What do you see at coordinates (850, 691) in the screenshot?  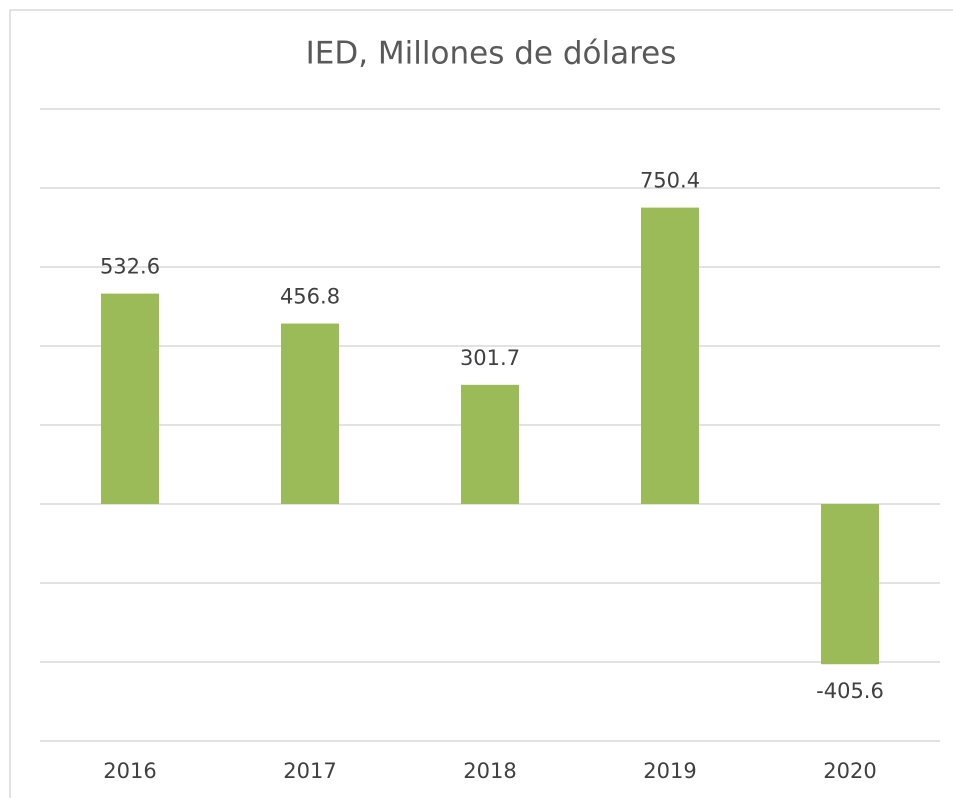 I see `data-label: -405.6` at bounding box center [850, 691].